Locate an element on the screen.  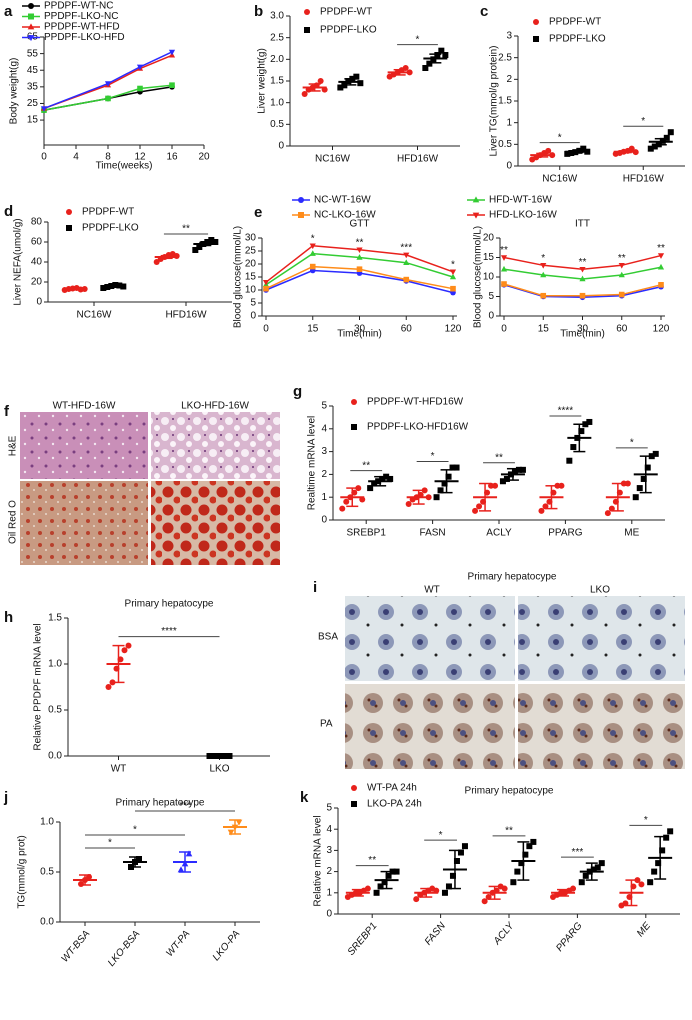
chart-title: ITT is located at coordinates (582, 224).